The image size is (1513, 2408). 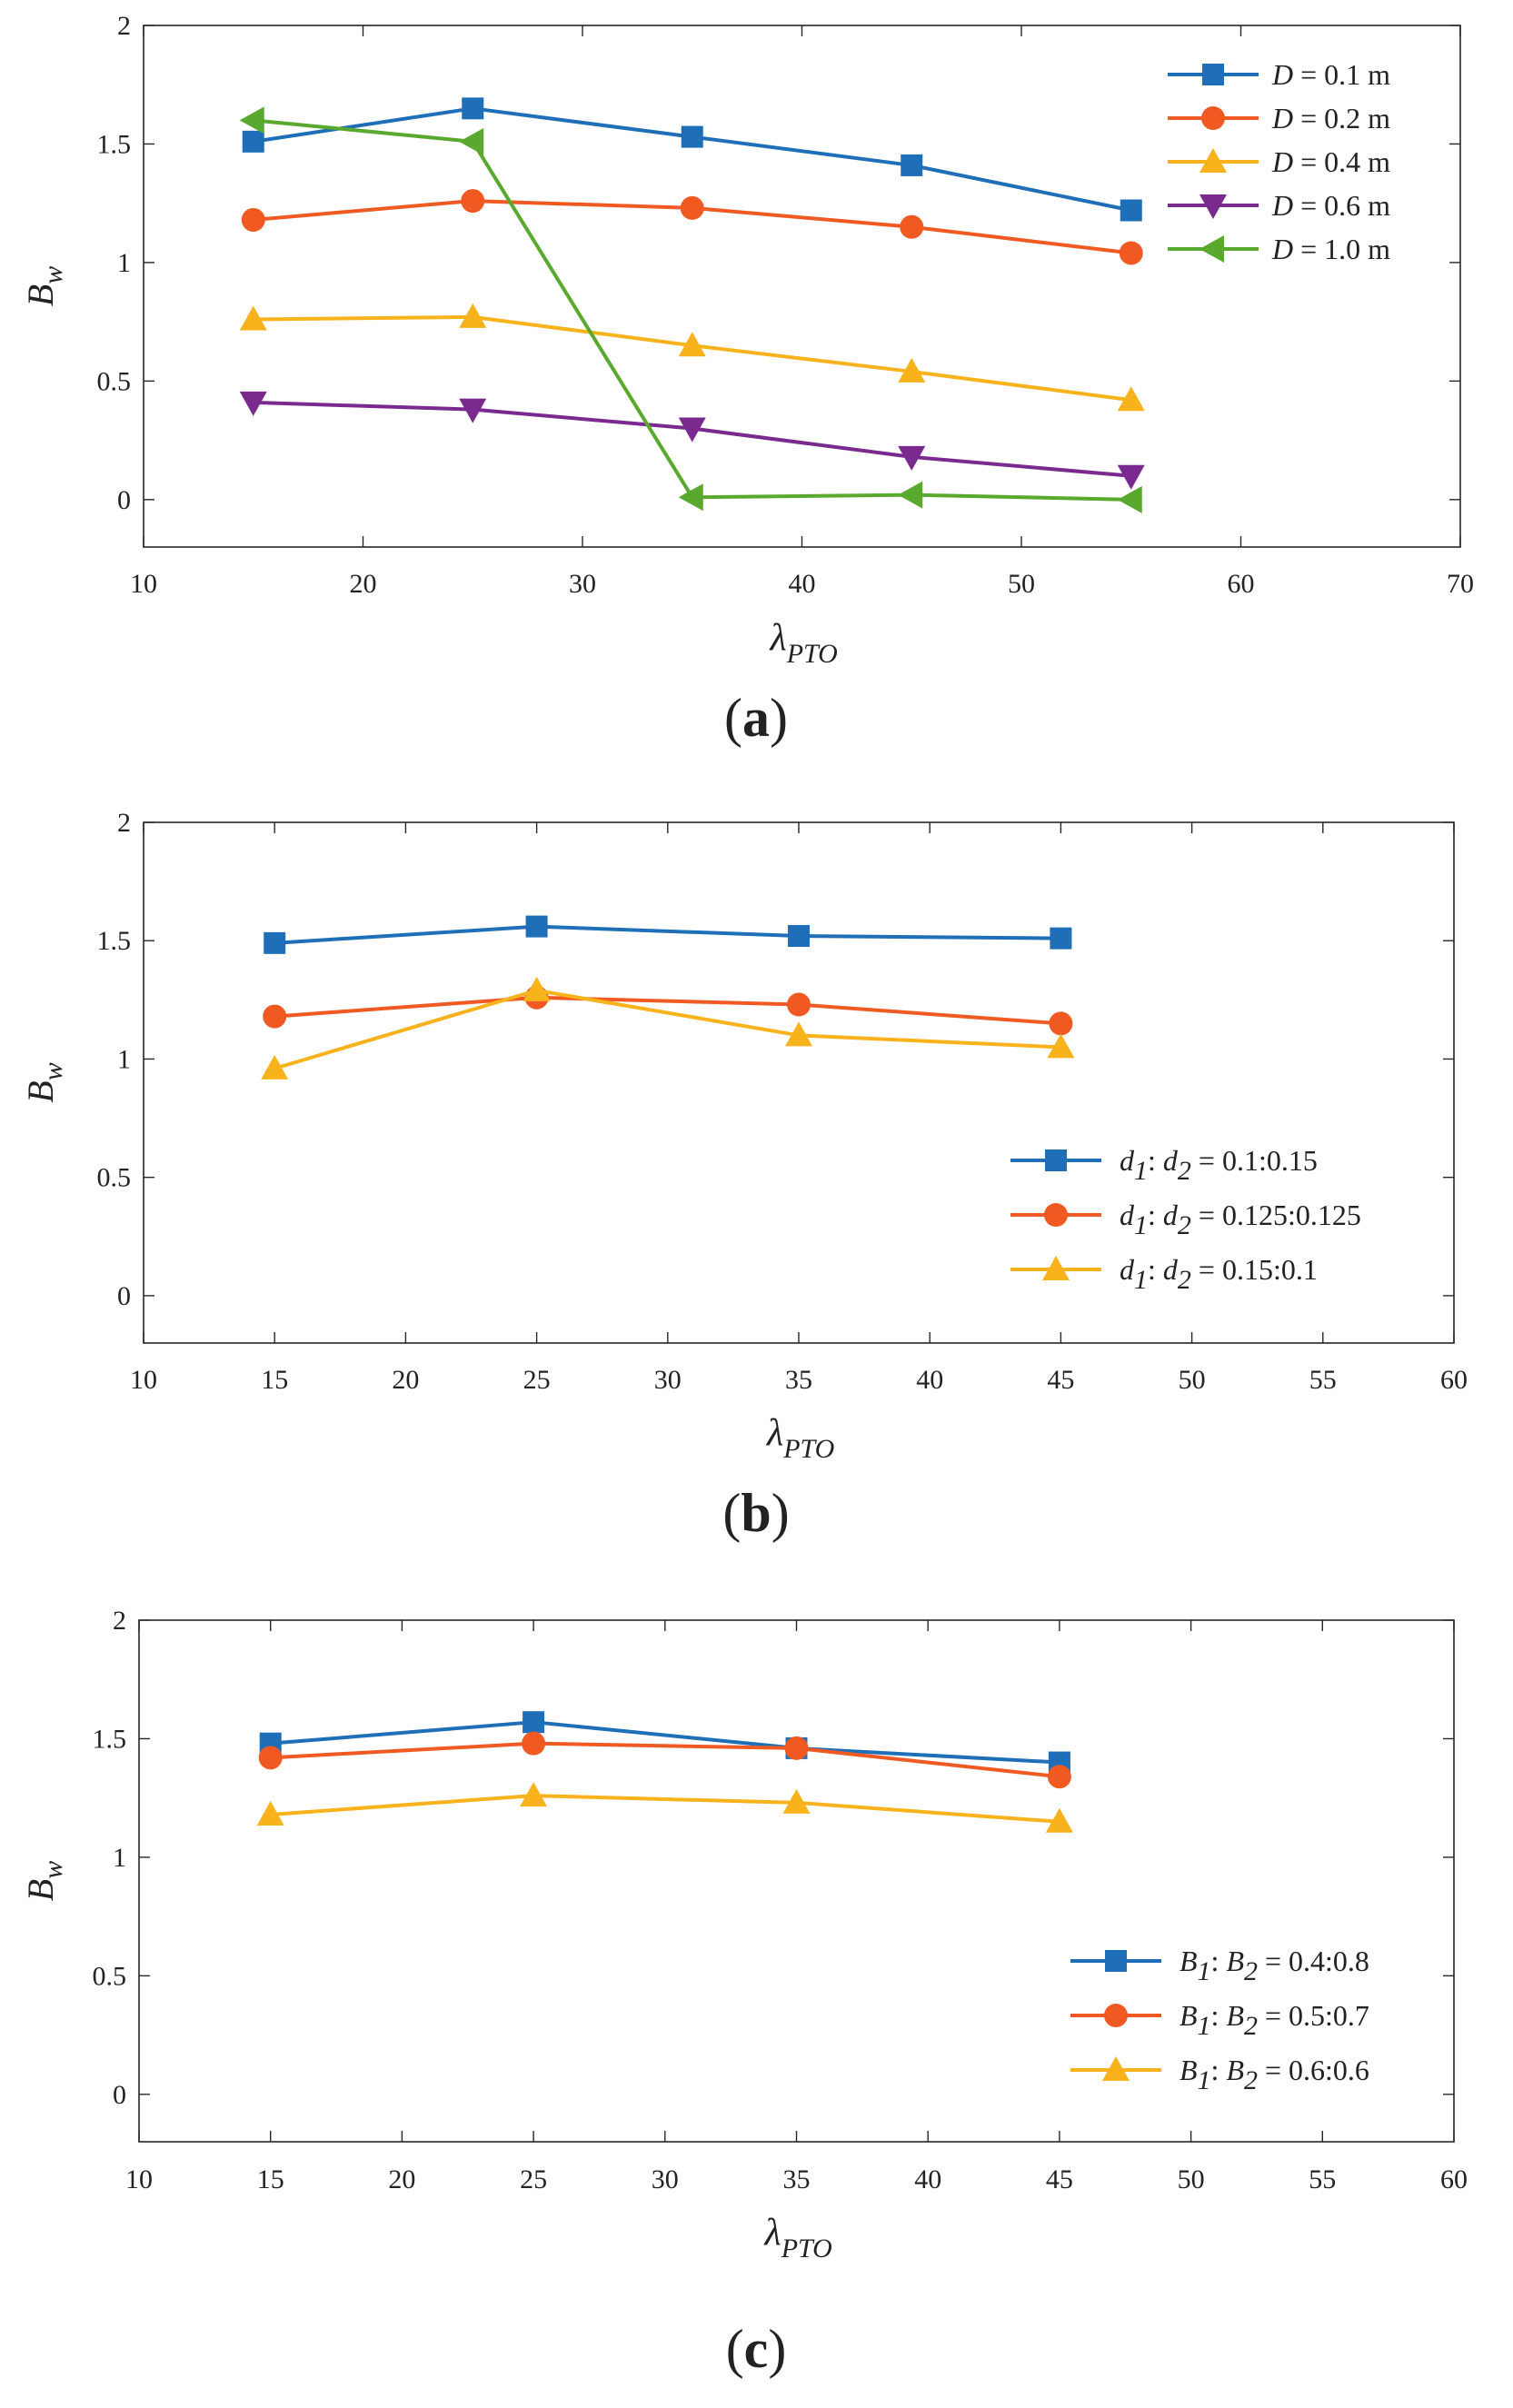 What do you see at coordinates (1219, 1165) in the screenshot?
I see `legend-label: d1: d2 = 0.1:0.15` at bounding box center [1219, 1165].